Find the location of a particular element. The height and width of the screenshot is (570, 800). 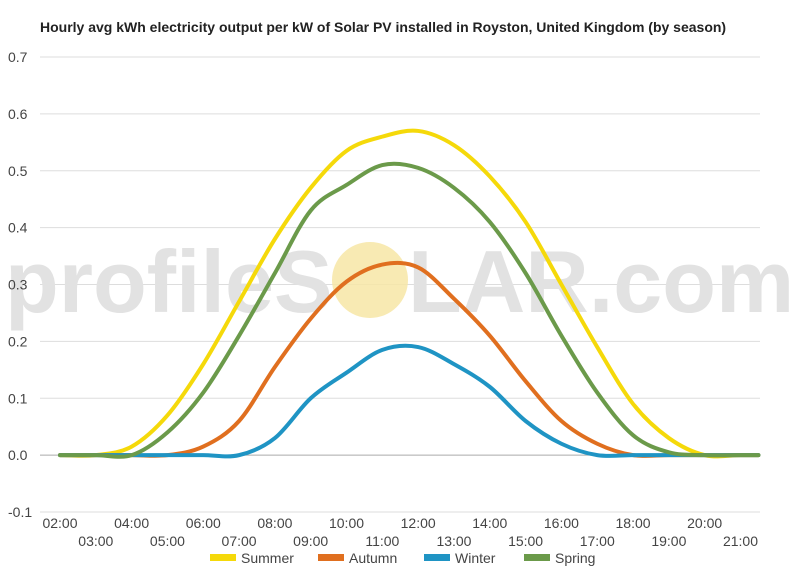

x-tick-label: 08:00 is located at coordinates (274, 523).